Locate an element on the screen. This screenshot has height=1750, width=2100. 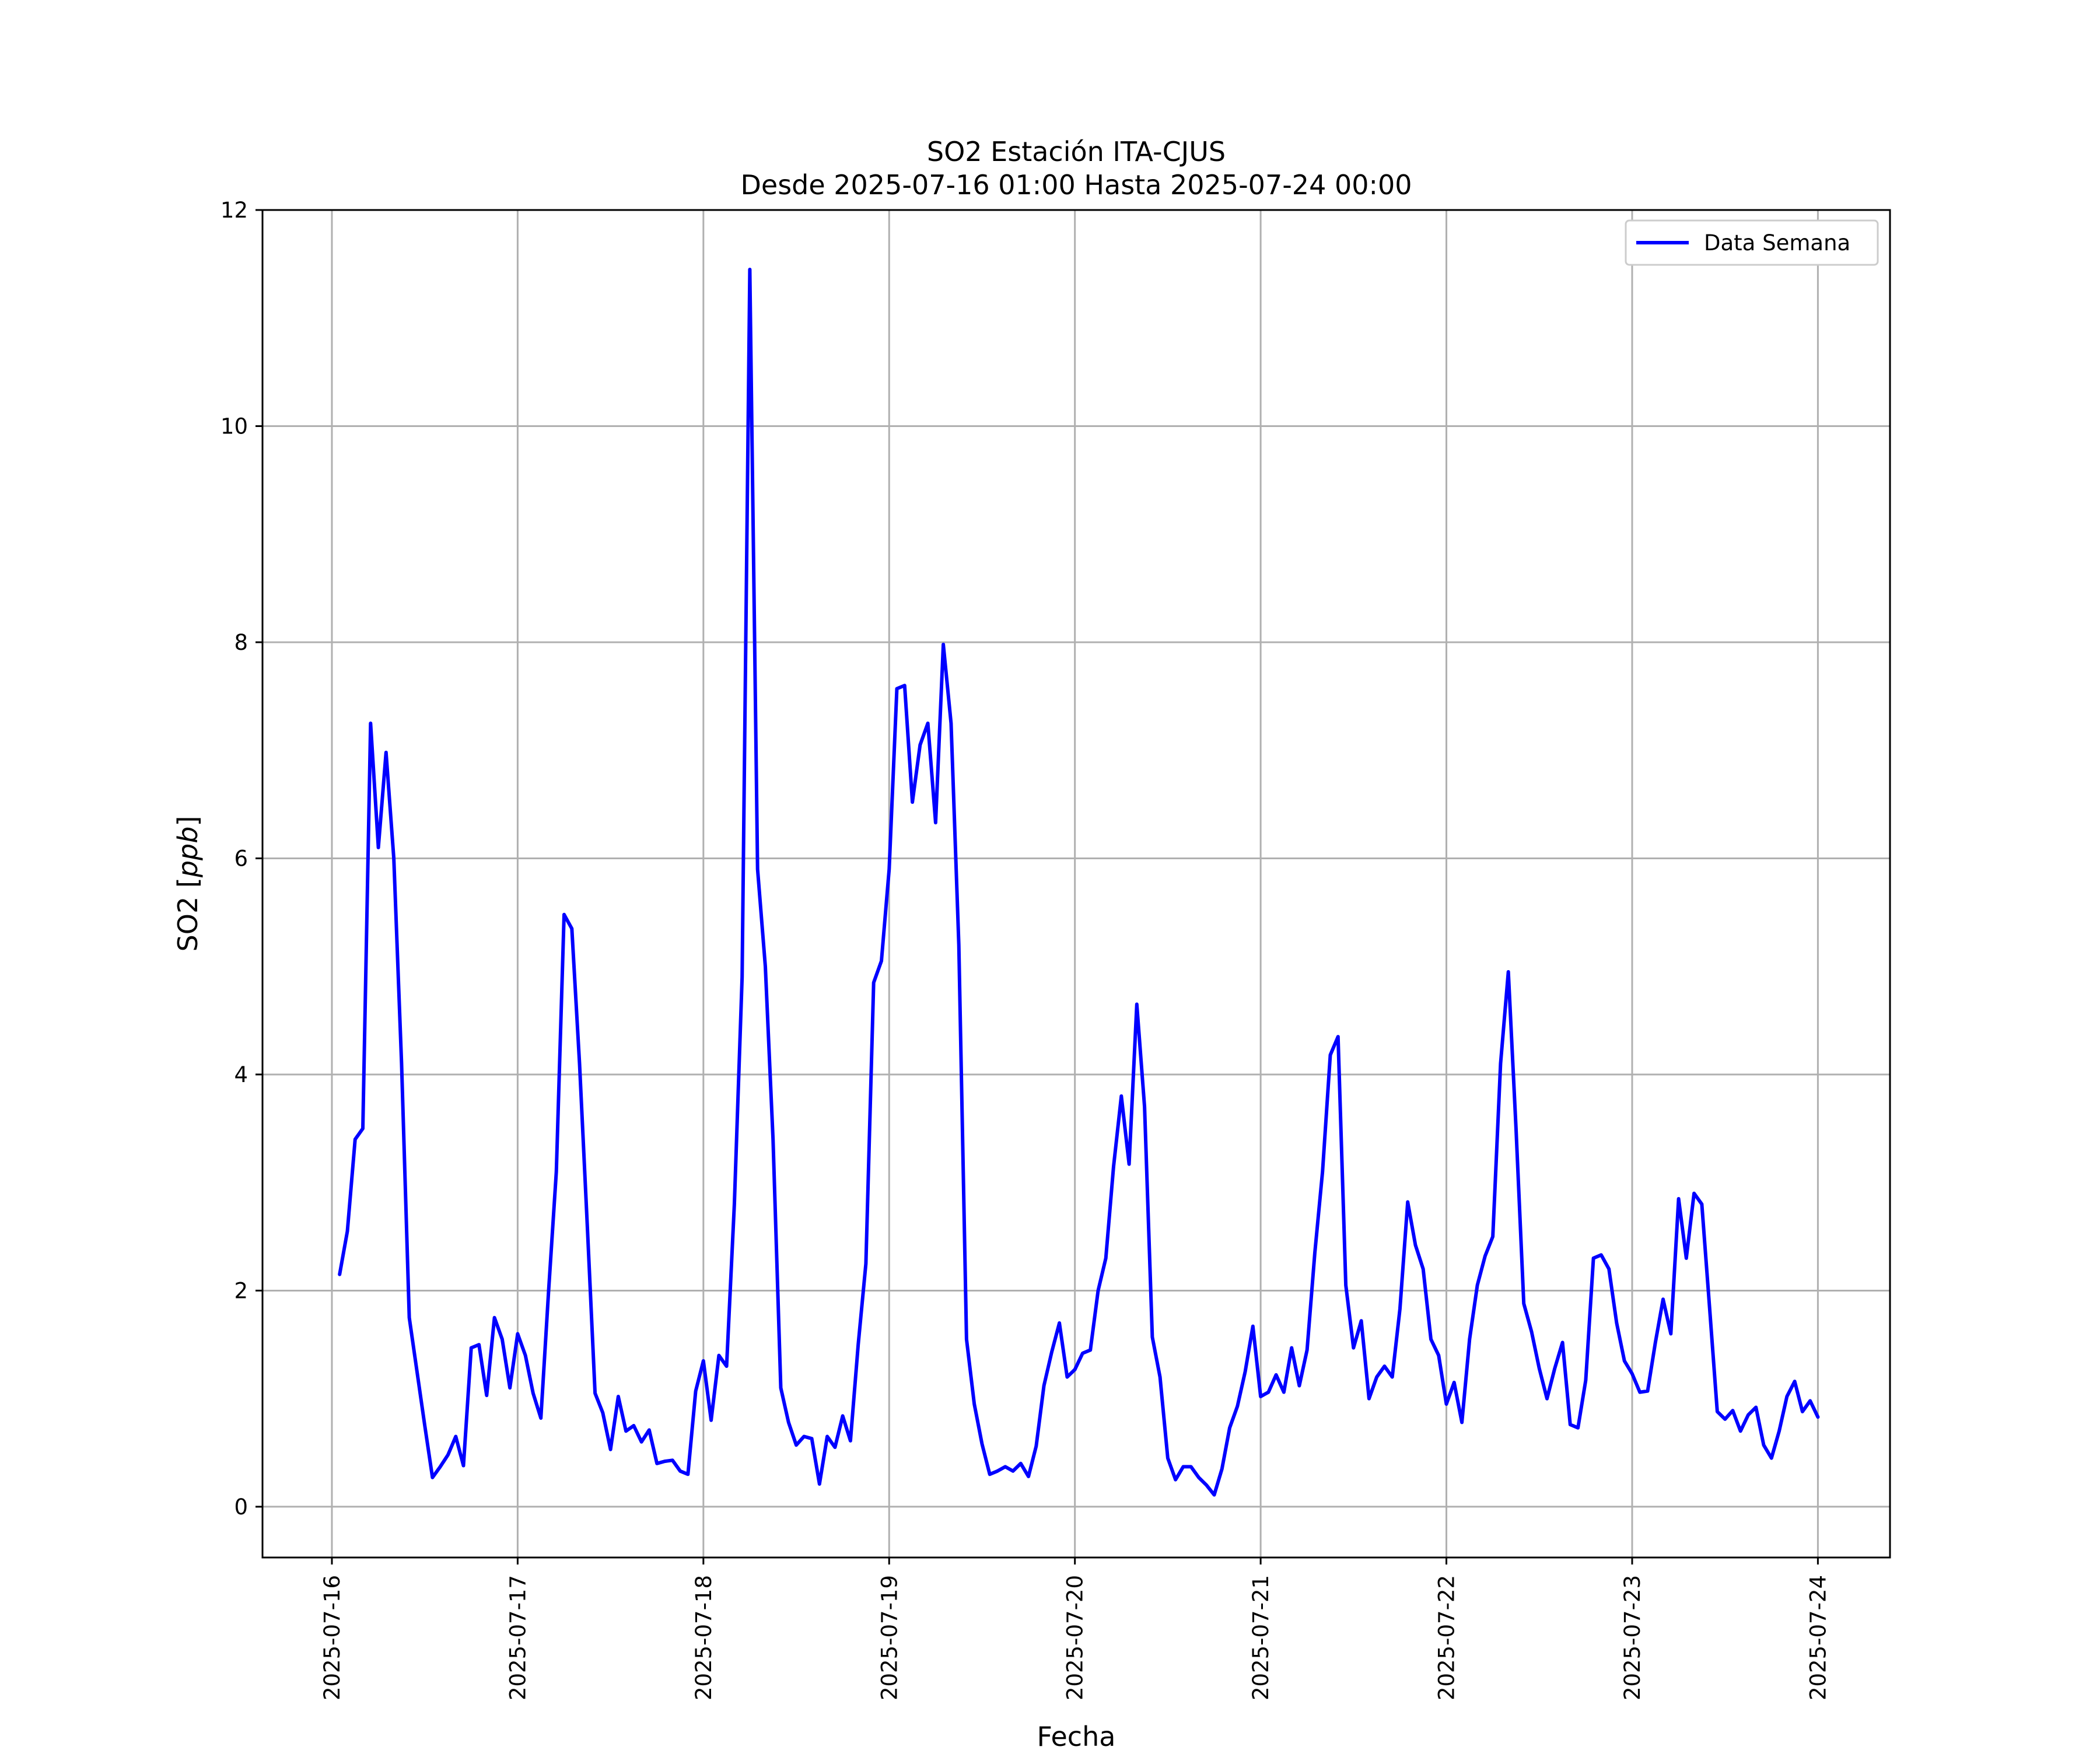
x-tick-label: 2025-07-23 is located at coordinates (1632, 1637).